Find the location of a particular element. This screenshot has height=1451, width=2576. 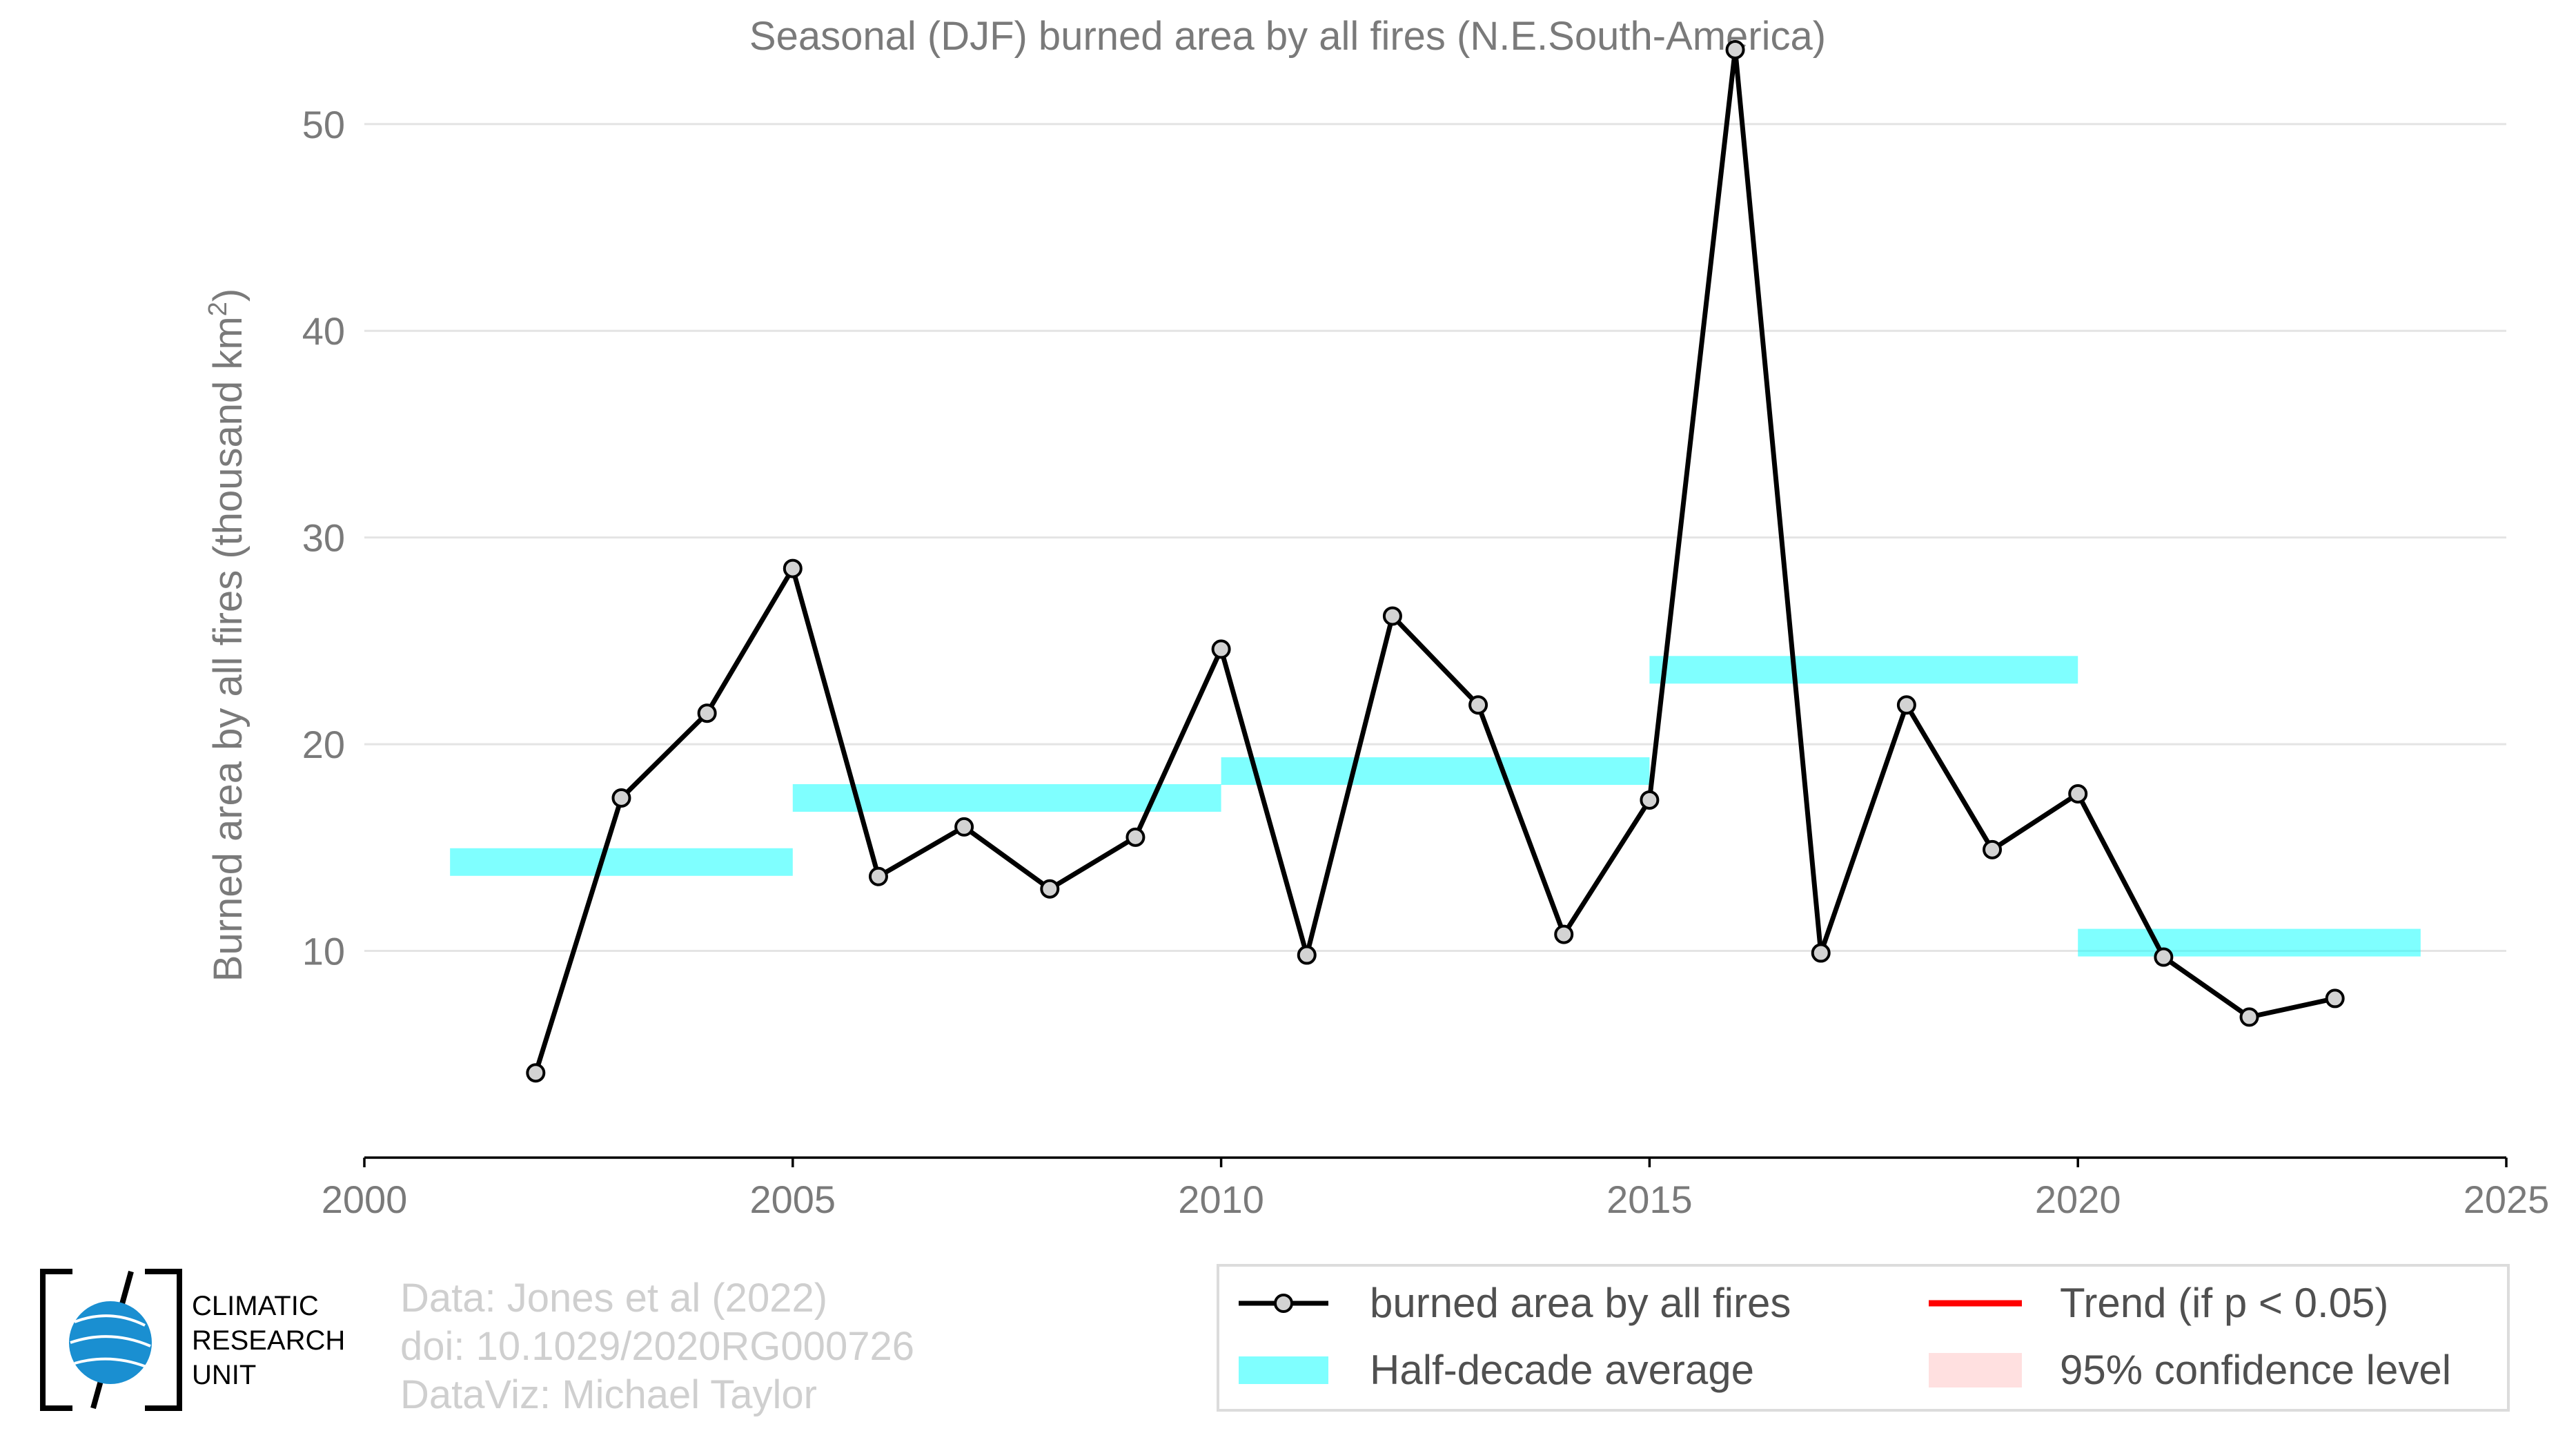

y-tick-labels: 10 20 30 40 50 is located at coordinates (323, 538).